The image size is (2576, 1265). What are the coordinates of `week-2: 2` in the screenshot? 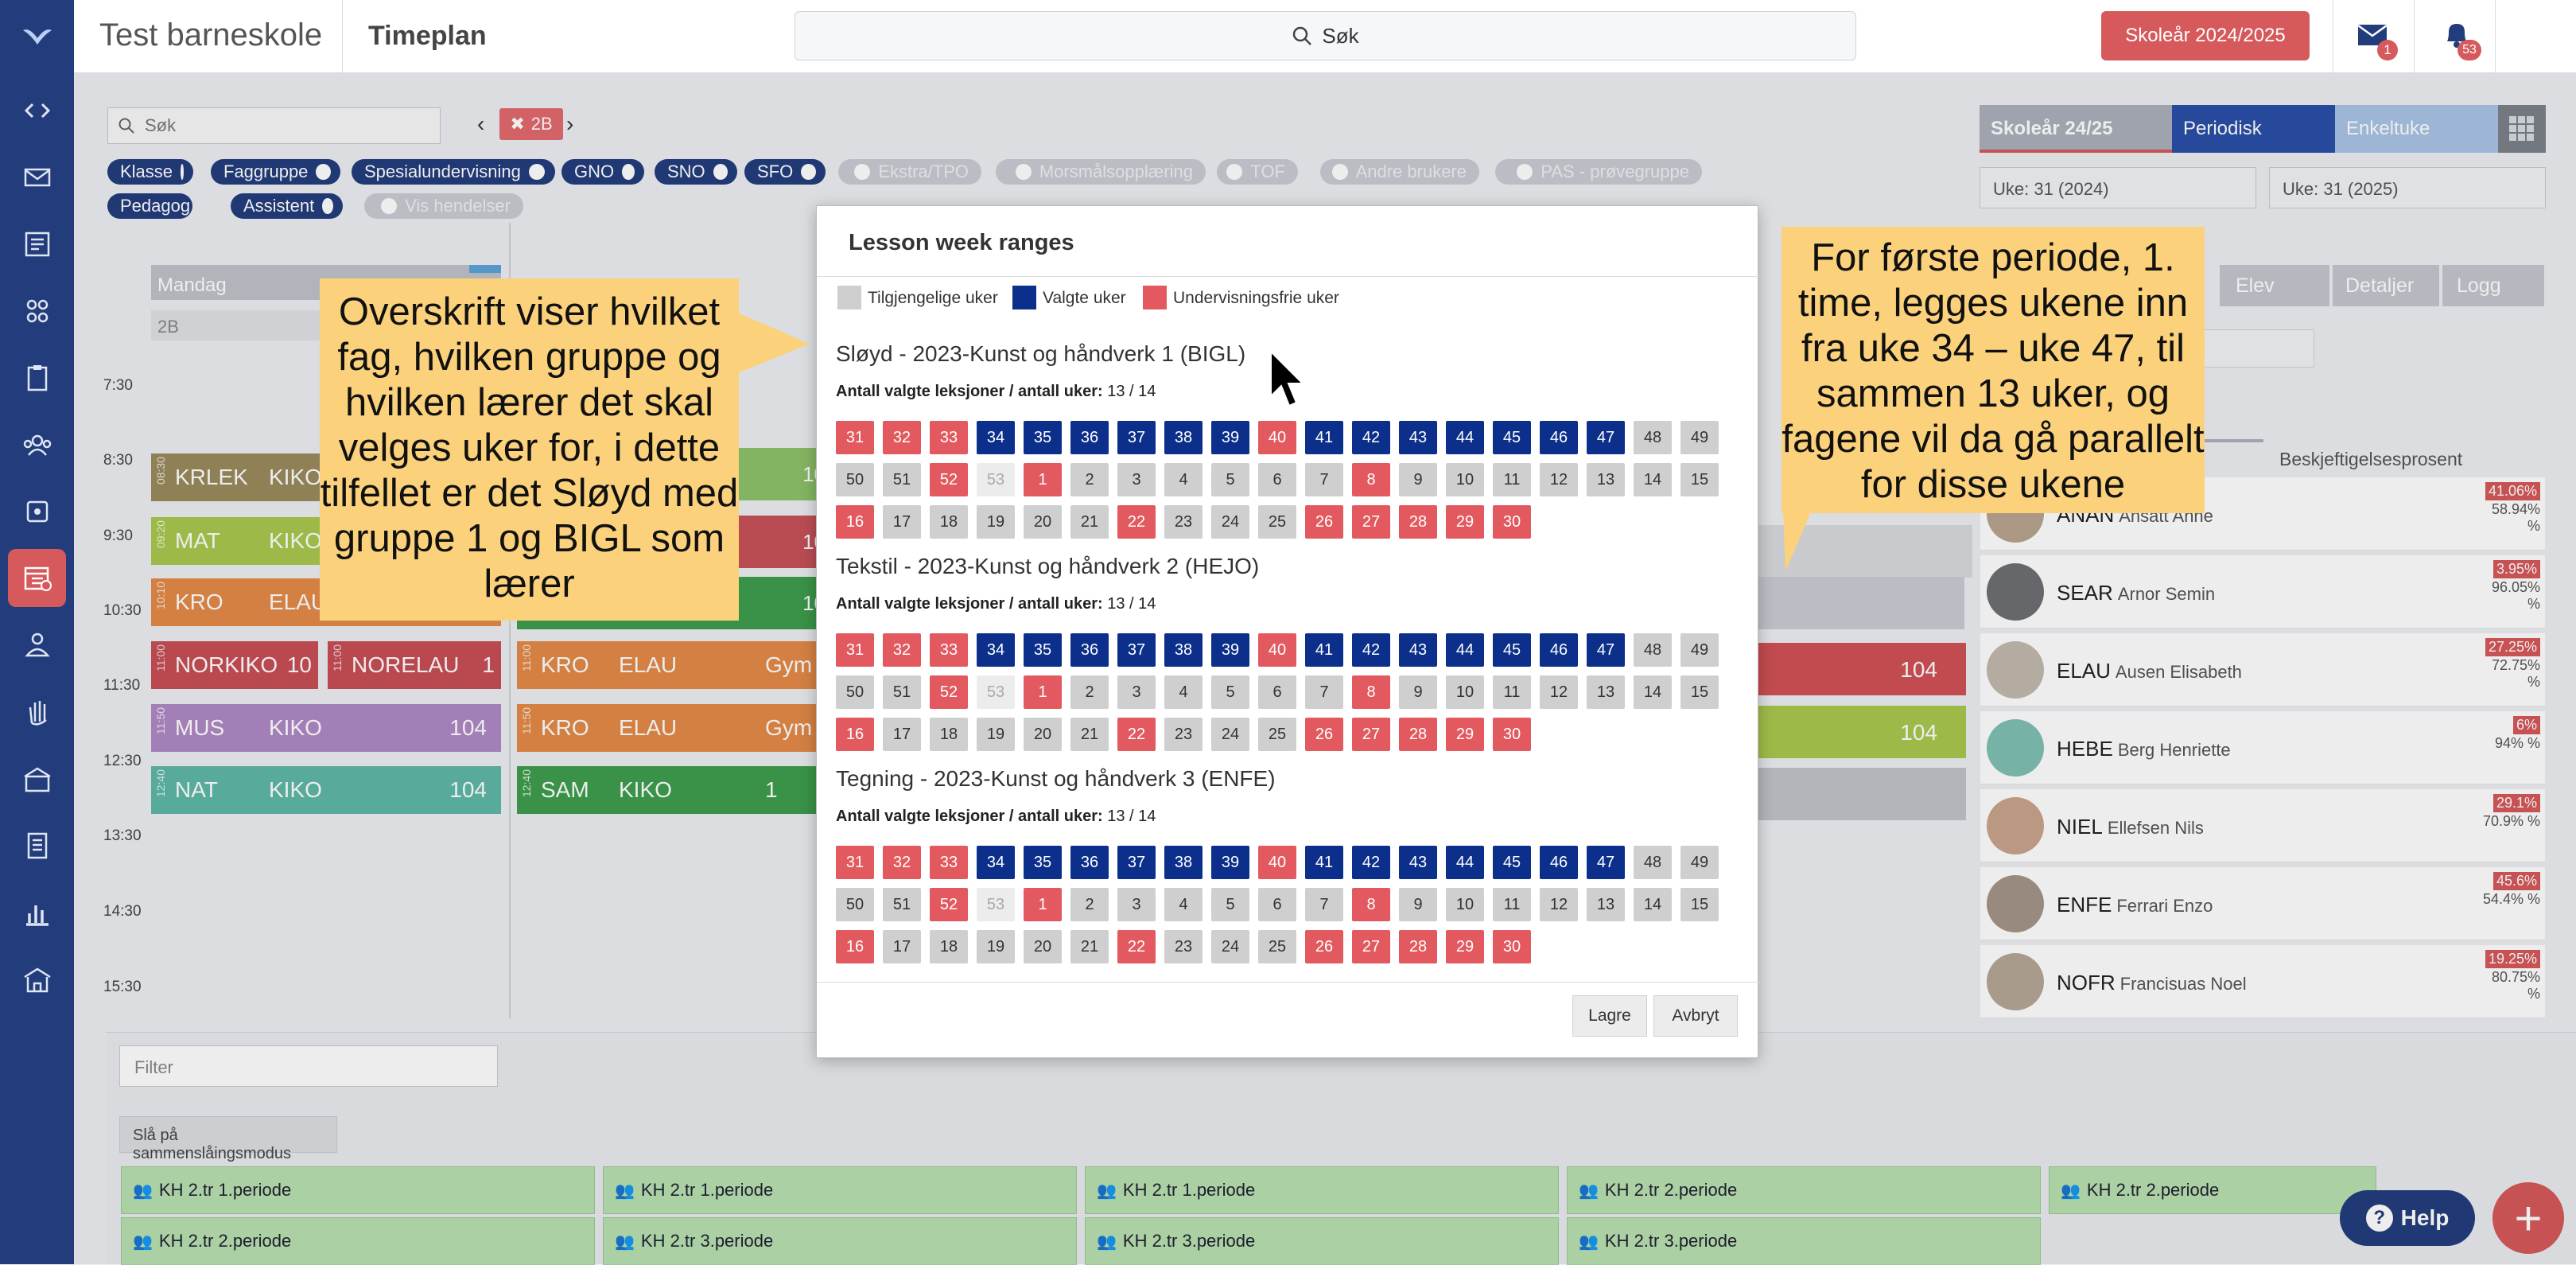 It's located at (1089, 905).